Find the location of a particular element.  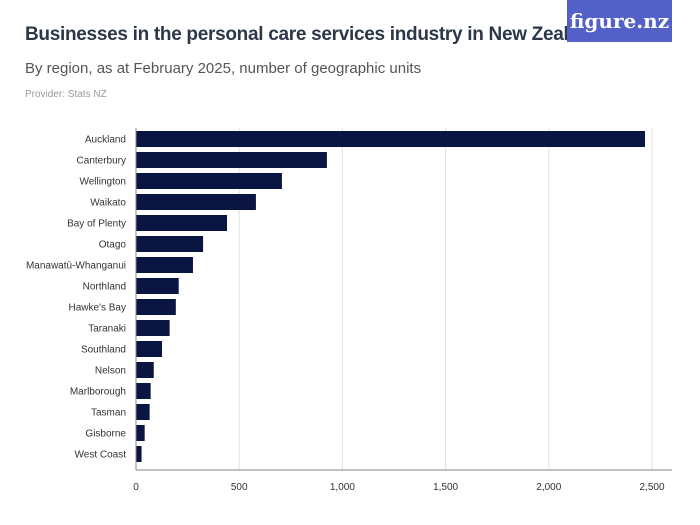

bar-taranaki is located at coordinates (153, 328).